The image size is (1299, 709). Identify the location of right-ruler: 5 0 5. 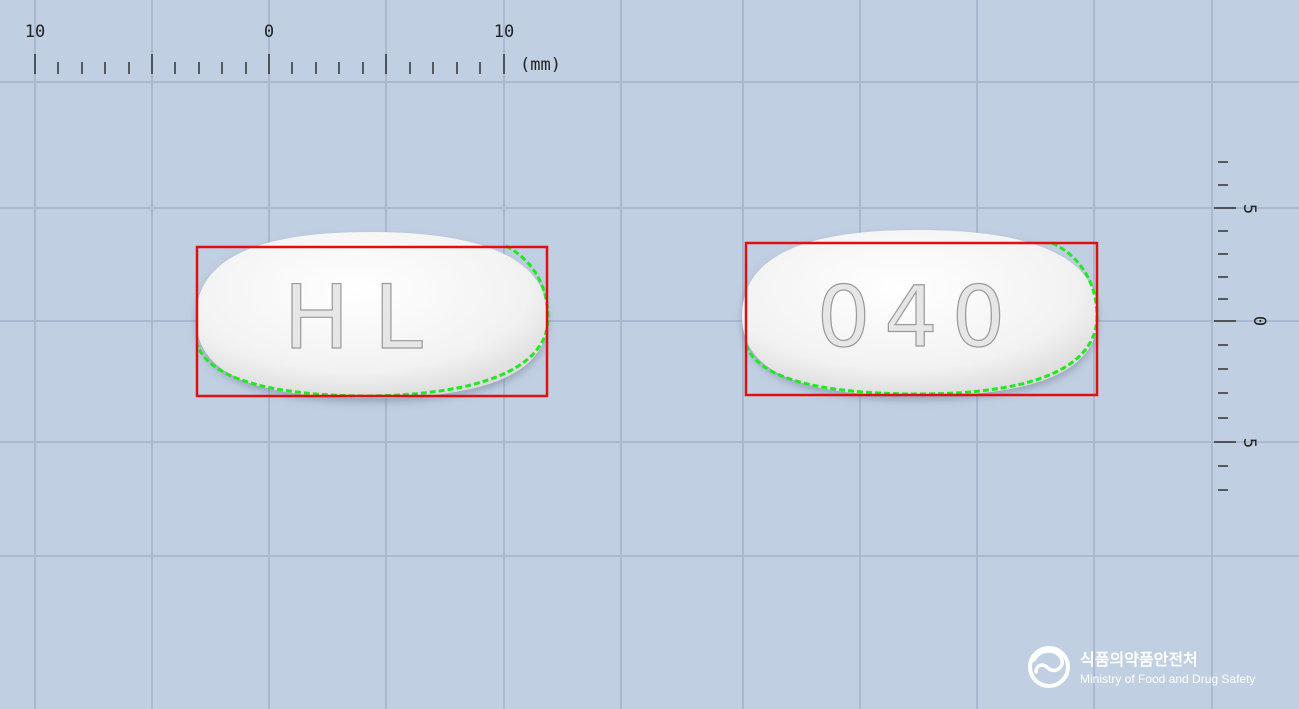
(1241, 326).